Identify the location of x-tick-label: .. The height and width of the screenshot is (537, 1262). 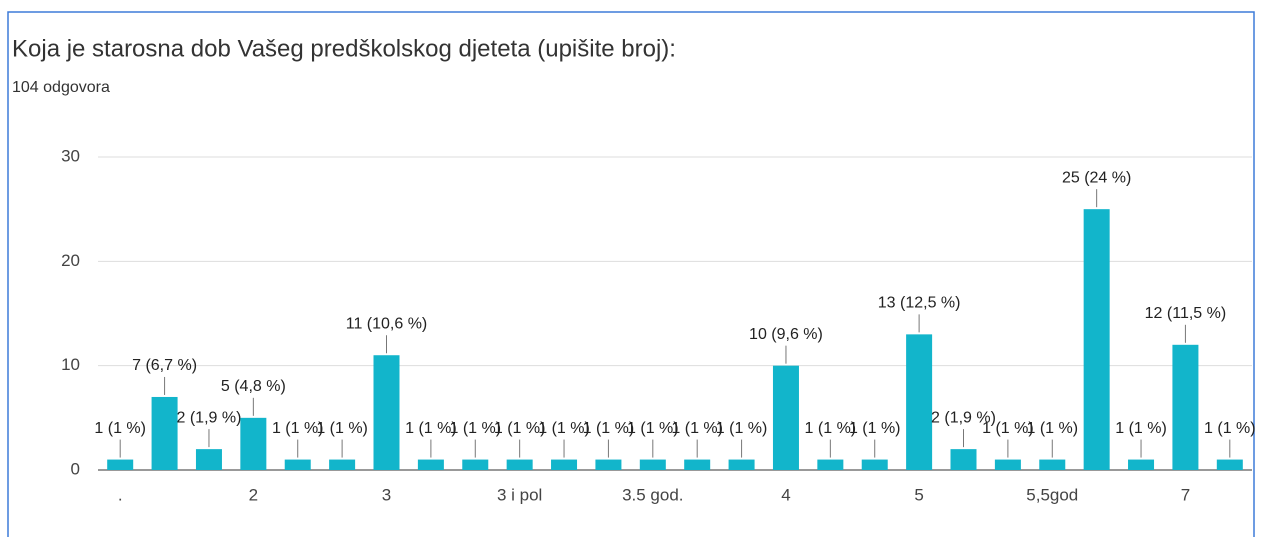
(120, 494).